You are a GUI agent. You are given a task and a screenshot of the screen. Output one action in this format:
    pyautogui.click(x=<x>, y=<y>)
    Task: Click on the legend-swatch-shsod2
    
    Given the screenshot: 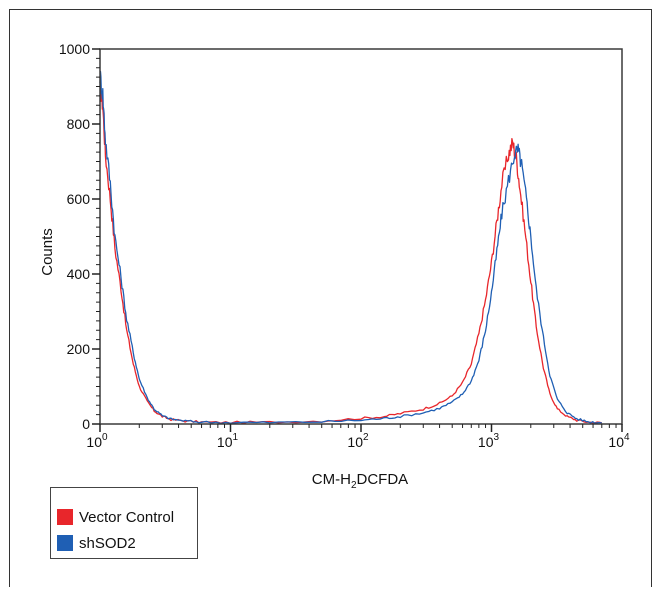 What is the action you would take?
    pyautogui.click(x=65, y=543)
    